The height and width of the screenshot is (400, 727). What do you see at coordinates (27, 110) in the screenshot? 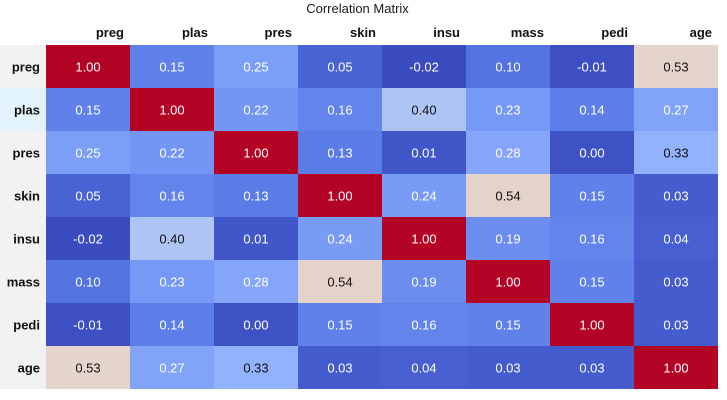
I see `row-header-plas: plas` at bounding box center [27, 110].